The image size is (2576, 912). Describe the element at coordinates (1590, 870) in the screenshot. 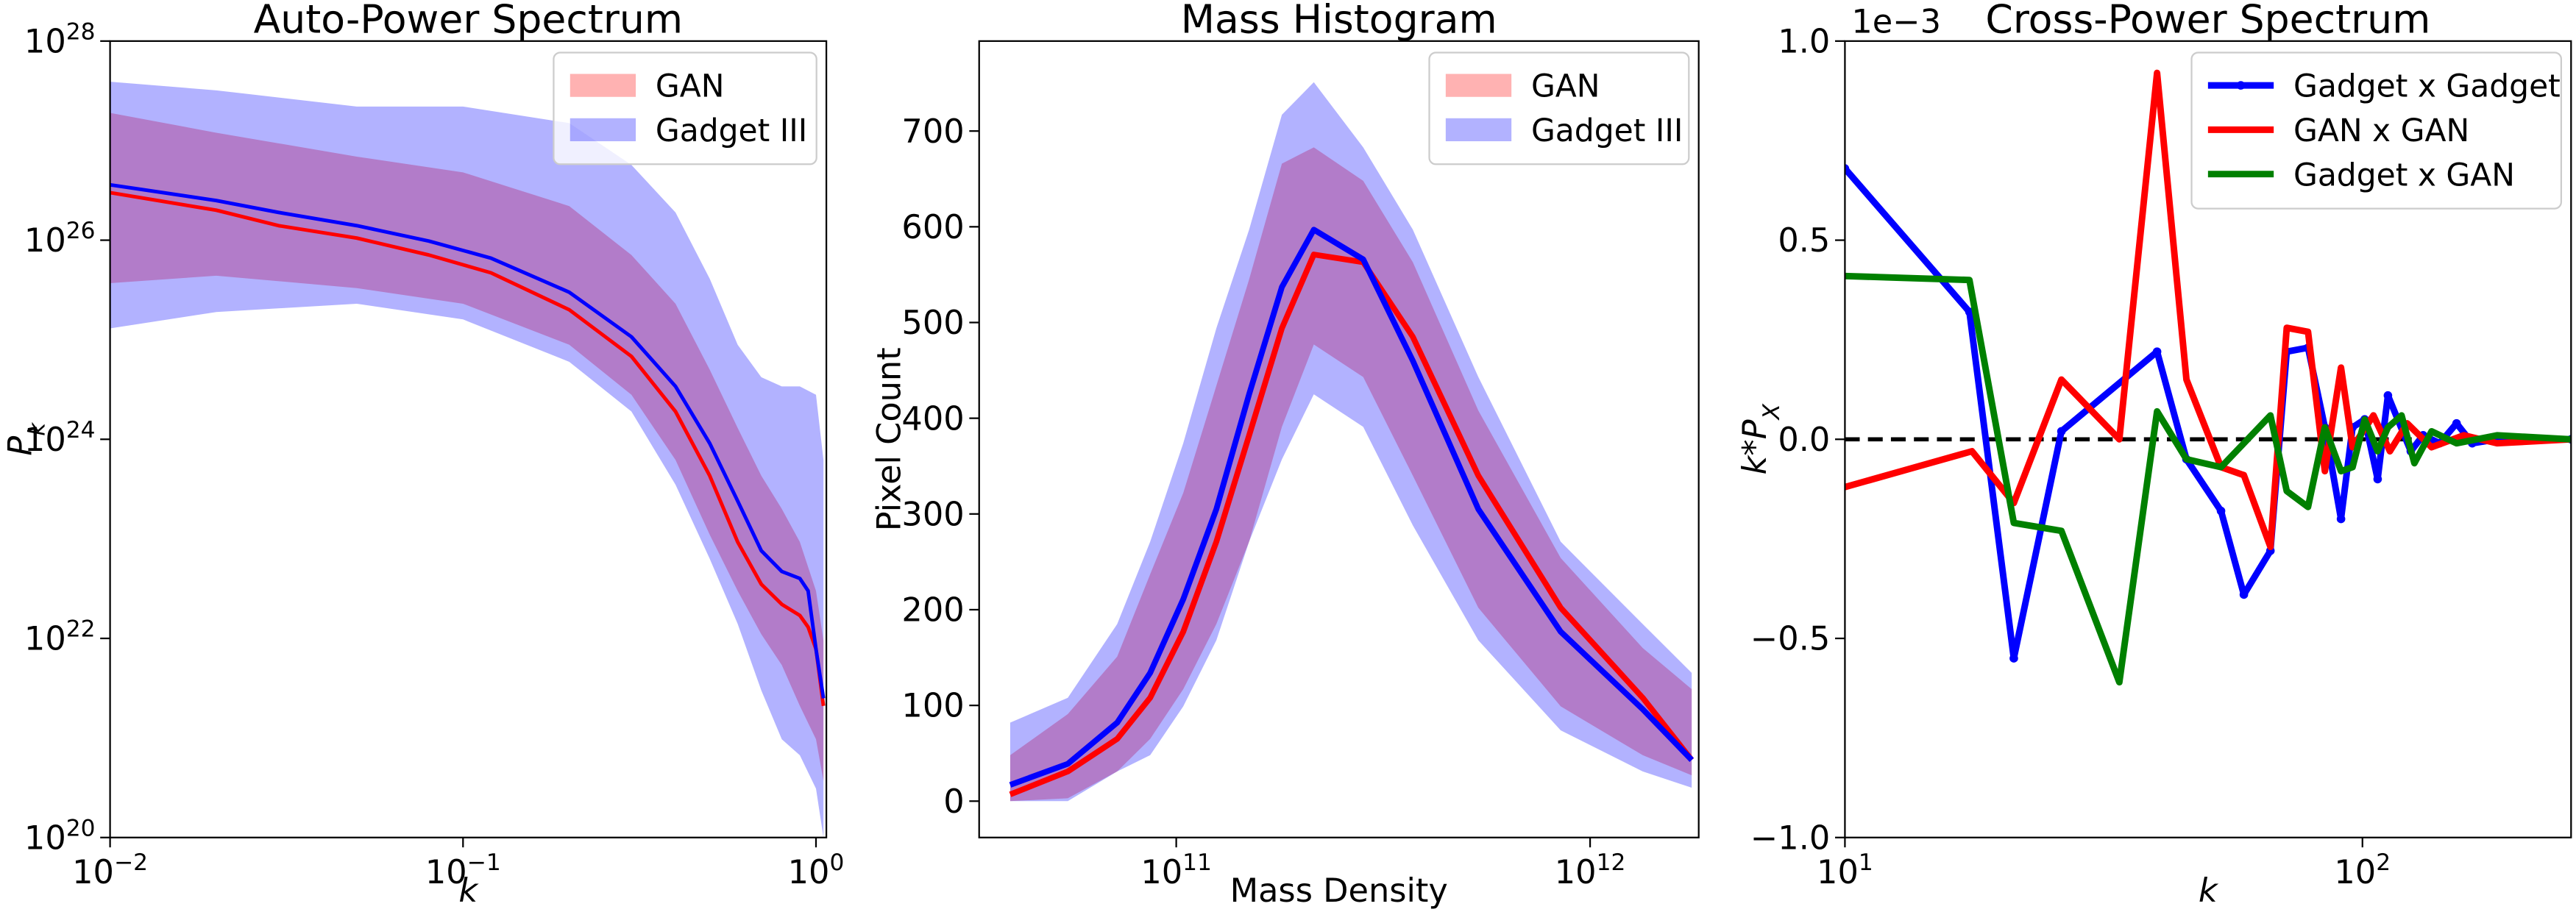

I see `x-tick-label: 10¹²` at that location.